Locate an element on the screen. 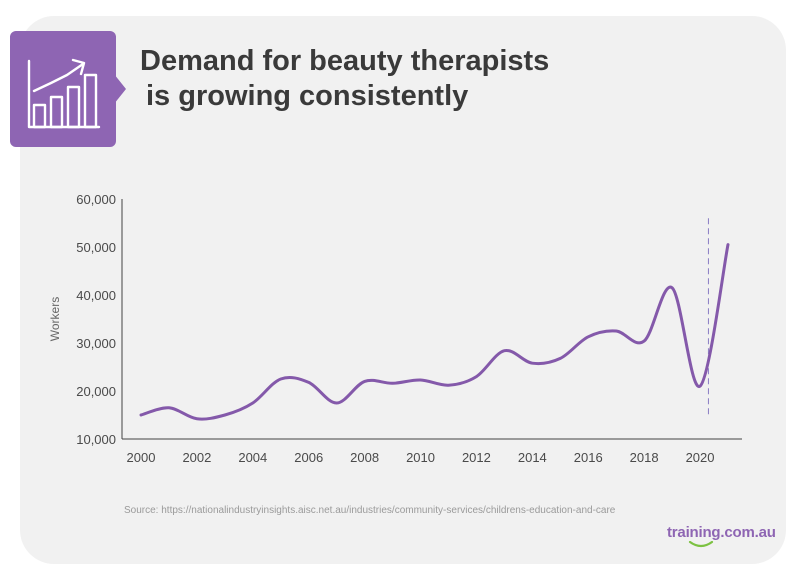 This screenshot has height=579, width=800. brand-smile-icon is located at coordinates (701, 544).